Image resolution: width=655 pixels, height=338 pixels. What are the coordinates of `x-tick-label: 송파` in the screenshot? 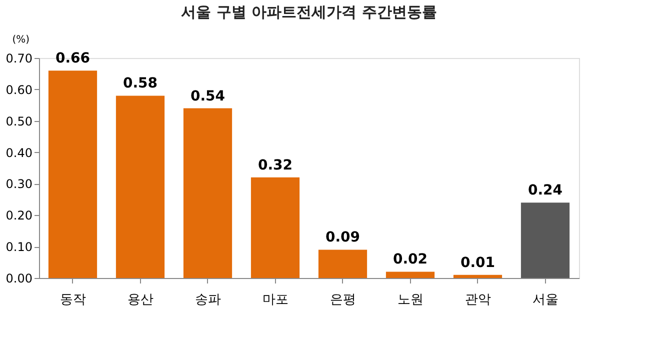 It's located at (207, 300).